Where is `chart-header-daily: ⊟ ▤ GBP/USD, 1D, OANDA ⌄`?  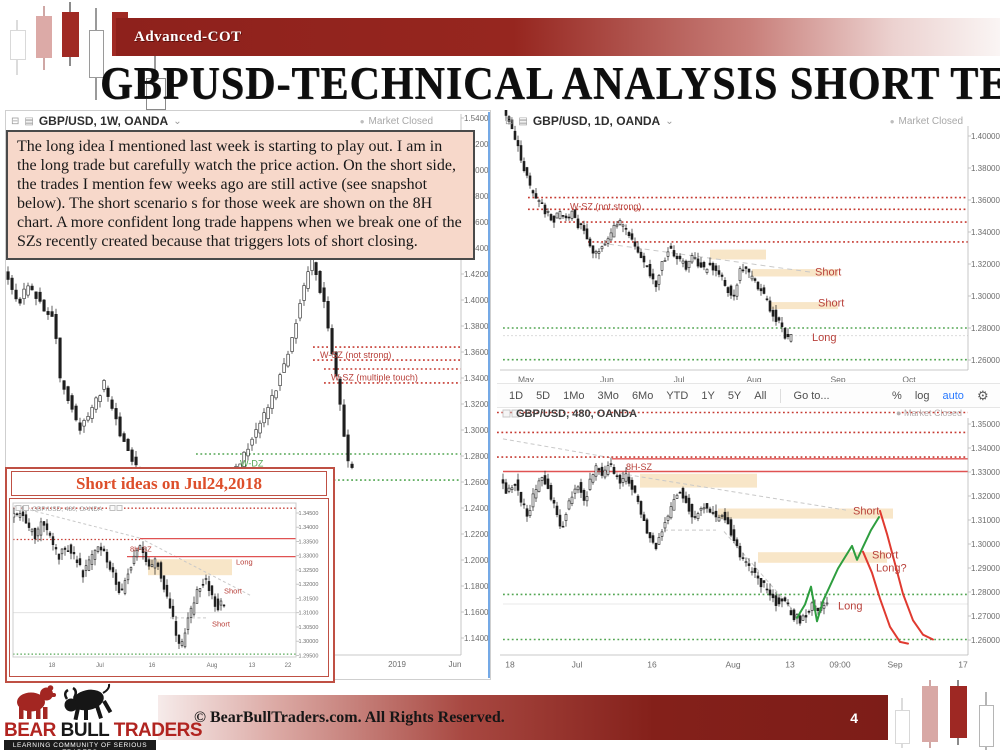
chart-header-daily: ⊟ ▤ GBP/USD, 1D, OANDA ⌄ is located at coordinates (589, 121).